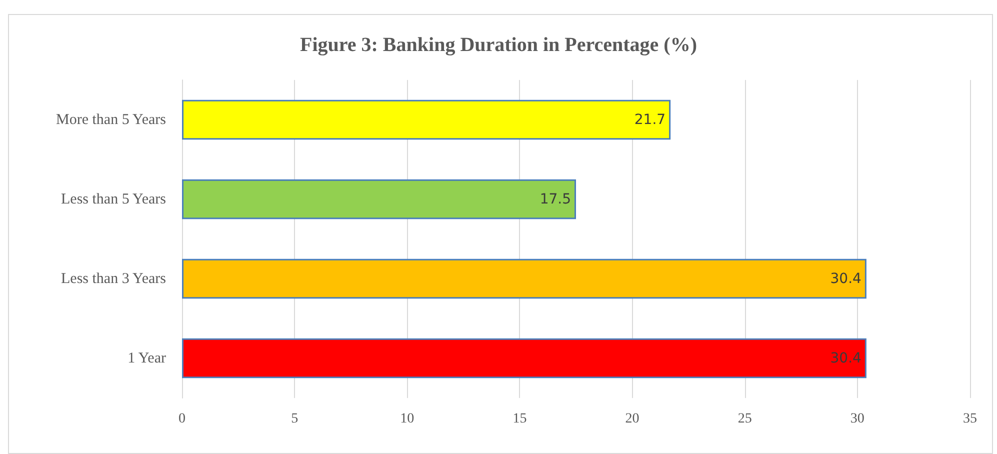 The height and width of the screenshot is (454, 997). What do you see at coordinates (632, 419) in the screenshot?
I see `x-tick-label: 20` at bounding box center [632, 419].